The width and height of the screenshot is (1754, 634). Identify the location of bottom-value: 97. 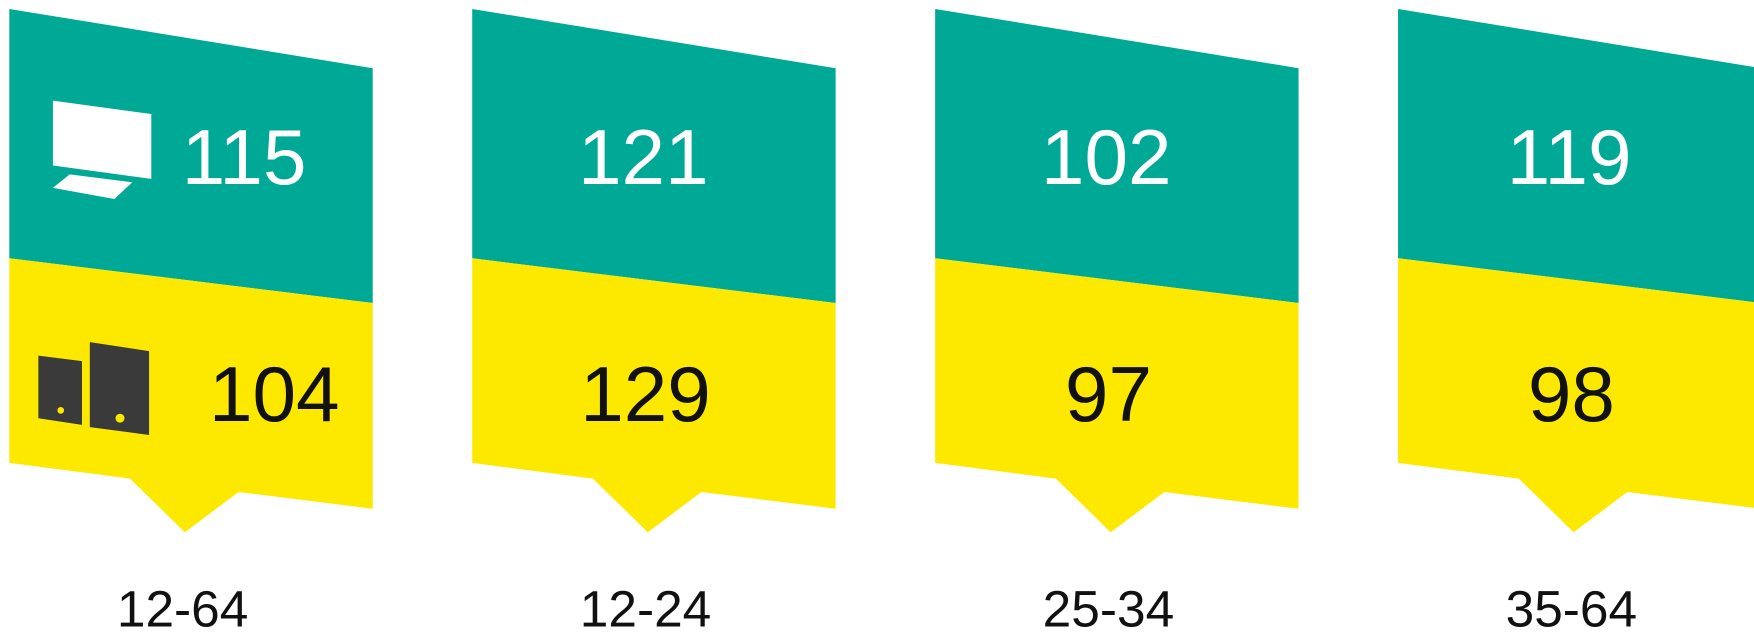
(1108, 394).